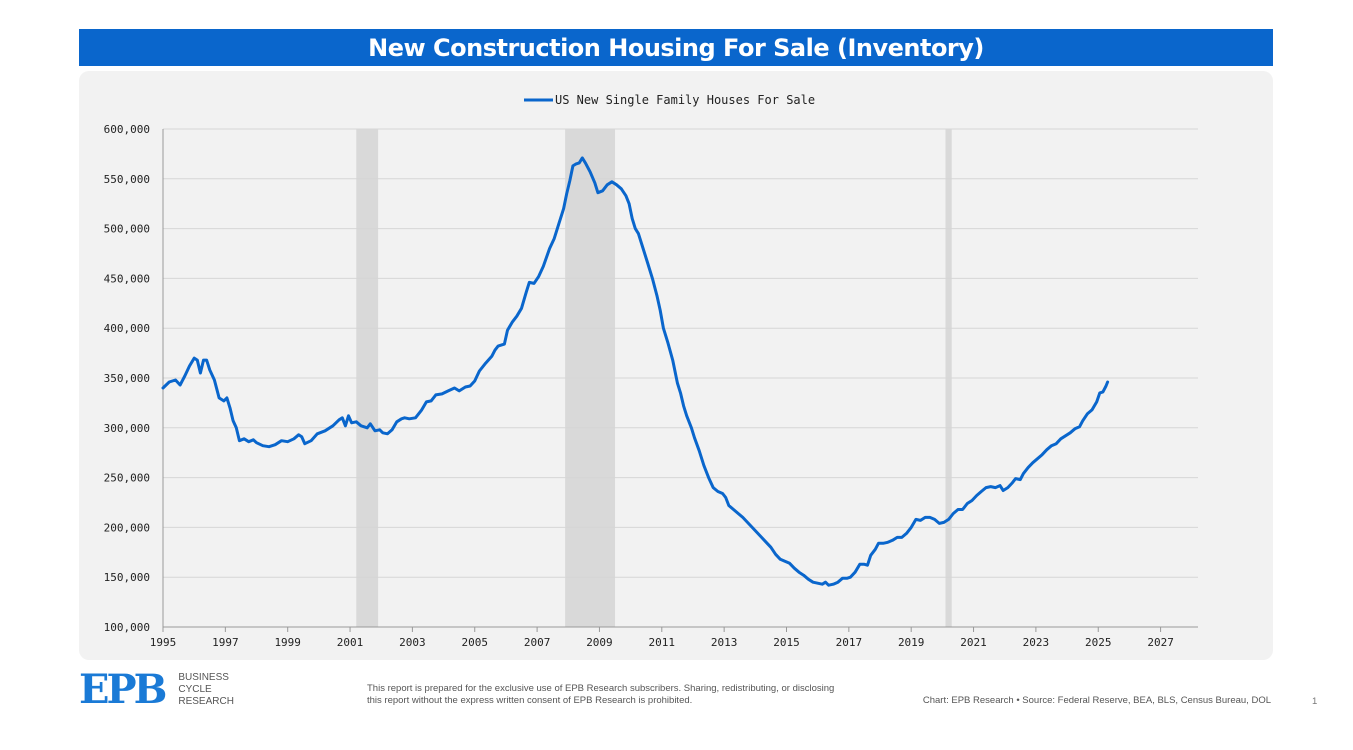  Describe the element at coordinates (412, 642) in the screenshot. I see `x-tick-label: 2003` at that location.